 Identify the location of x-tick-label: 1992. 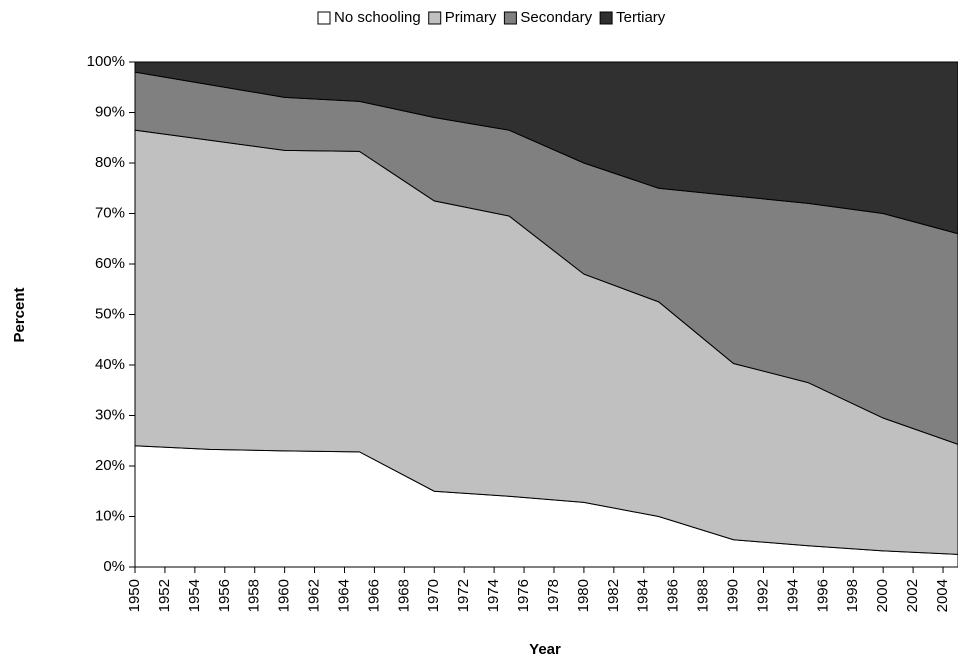
(762, 595).